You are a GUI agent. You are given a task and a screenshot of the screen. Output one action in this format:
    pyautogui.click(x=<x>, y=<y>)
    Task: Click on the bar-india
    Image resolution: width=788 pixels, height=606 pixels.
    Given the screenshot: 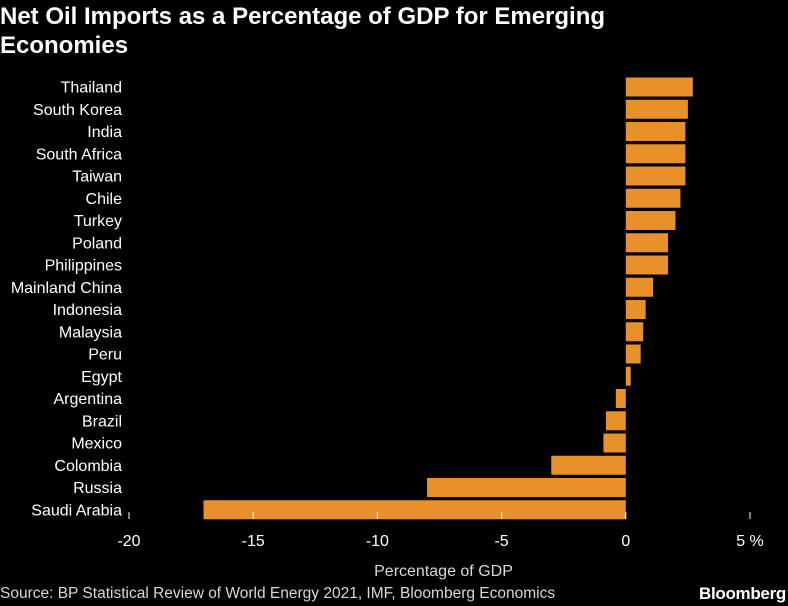 What is the action you would take?
    pyautogui.click(x=655, y=131)
    